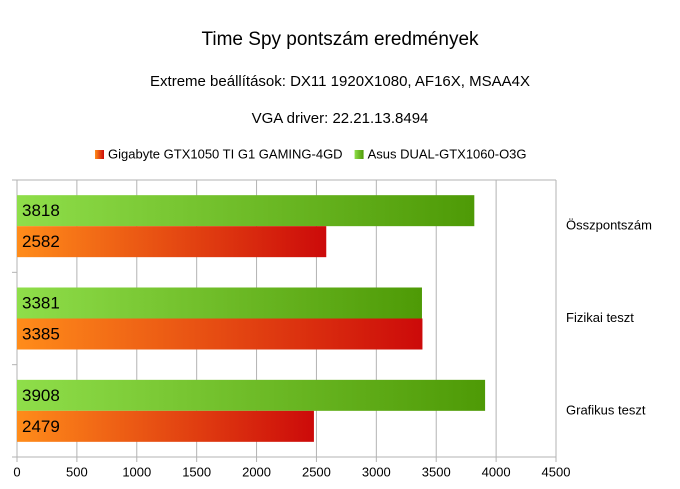 The height and width of the screenshot is (489, 680). What do you see at coordinates (41, 241) in the screenshot?
I see `value-label: 2582` at bounding box center [41, 241].